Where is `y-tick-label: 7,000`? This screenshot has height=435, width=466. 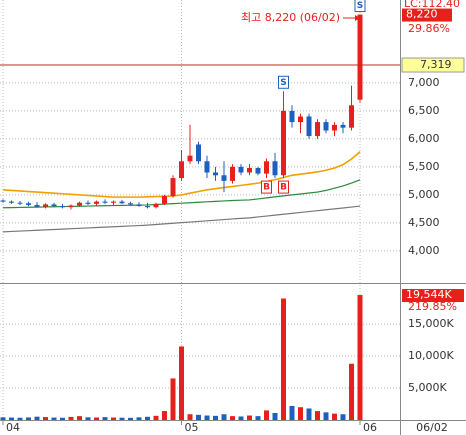 y-tick-label: 7,000 is located at coordinates (424, 82).